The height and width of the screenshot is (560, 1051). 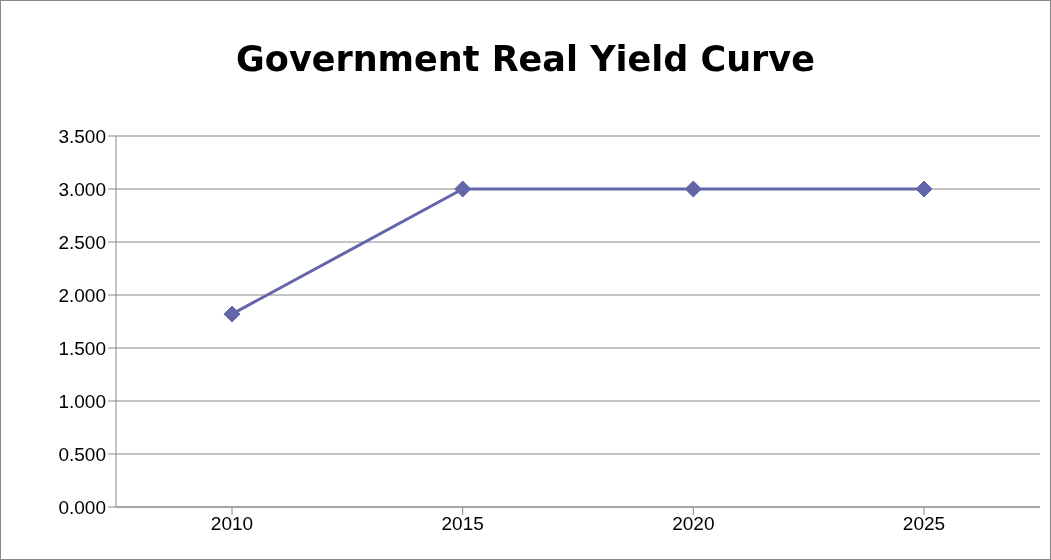 I want to click on x-tick-label: 2010, so click(x=232, y=524).